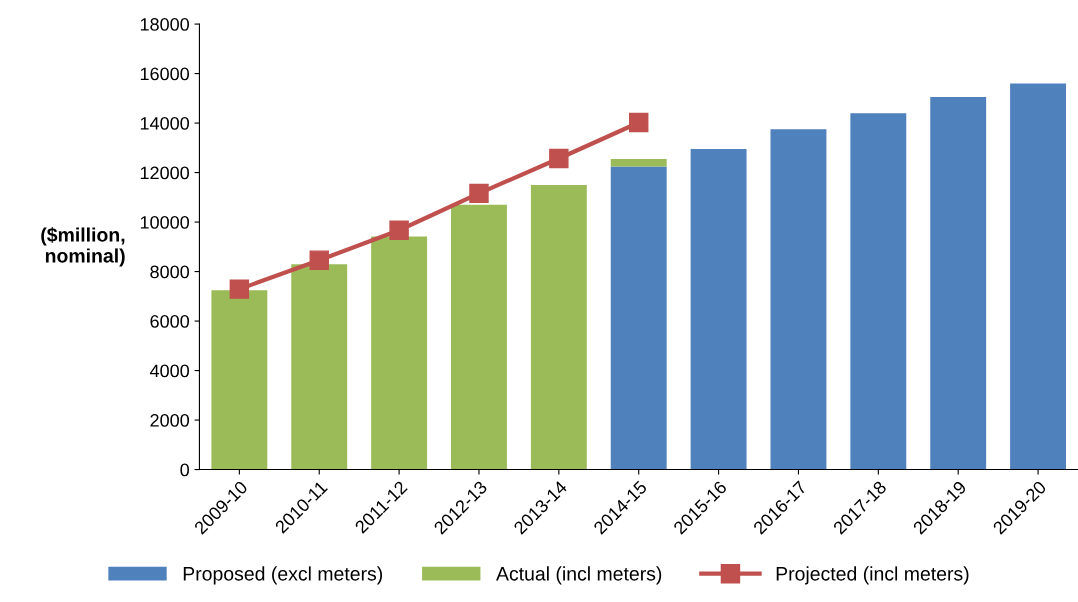 Image resolution: width=1078 pixels, height=602 pixels. Describe the element at coordinates (165, 24) in the screenshot. I see `y-tick-label: 18000` at that location.